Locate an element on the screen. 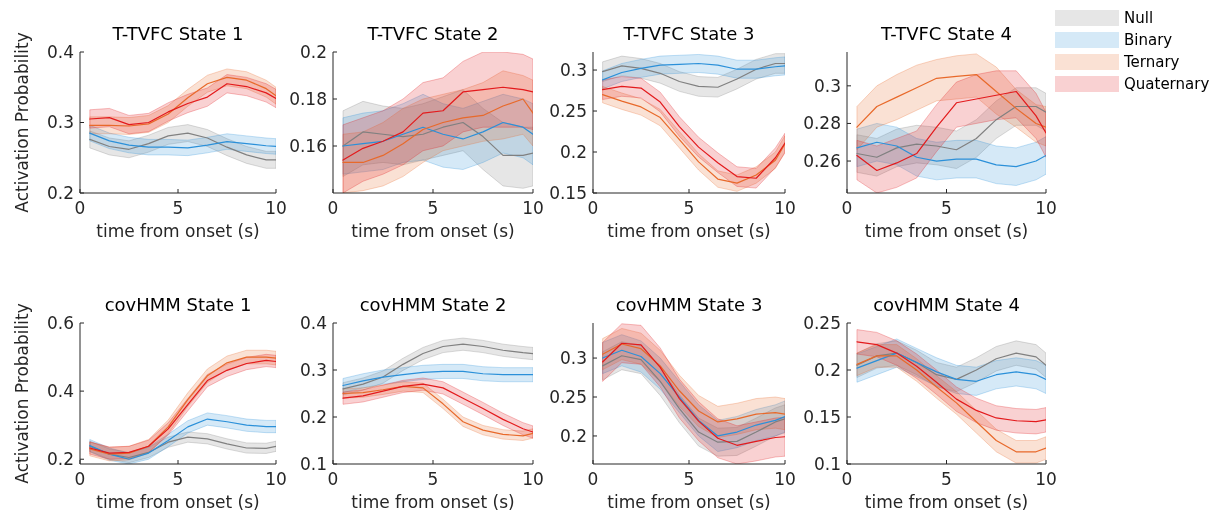 This screenshot has height=519, width=1226. legend-label: Quaternary is located at coordinates (1167, 84).